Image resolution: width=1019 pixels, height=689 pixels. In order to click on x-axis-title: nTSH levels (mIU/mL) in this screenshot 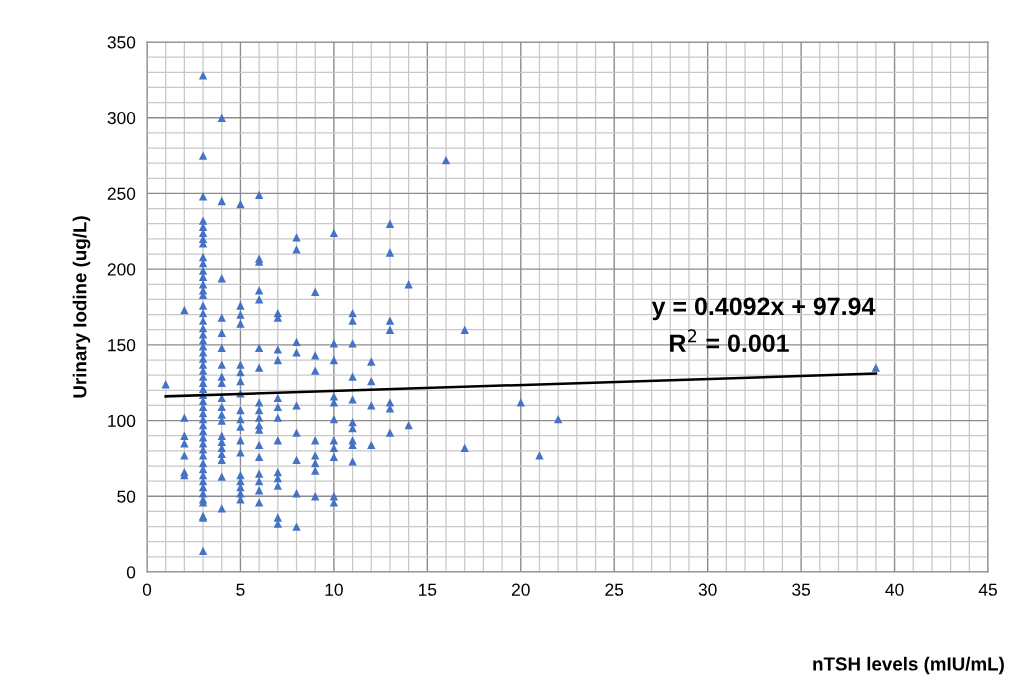, I will do `click(908, 665)`.